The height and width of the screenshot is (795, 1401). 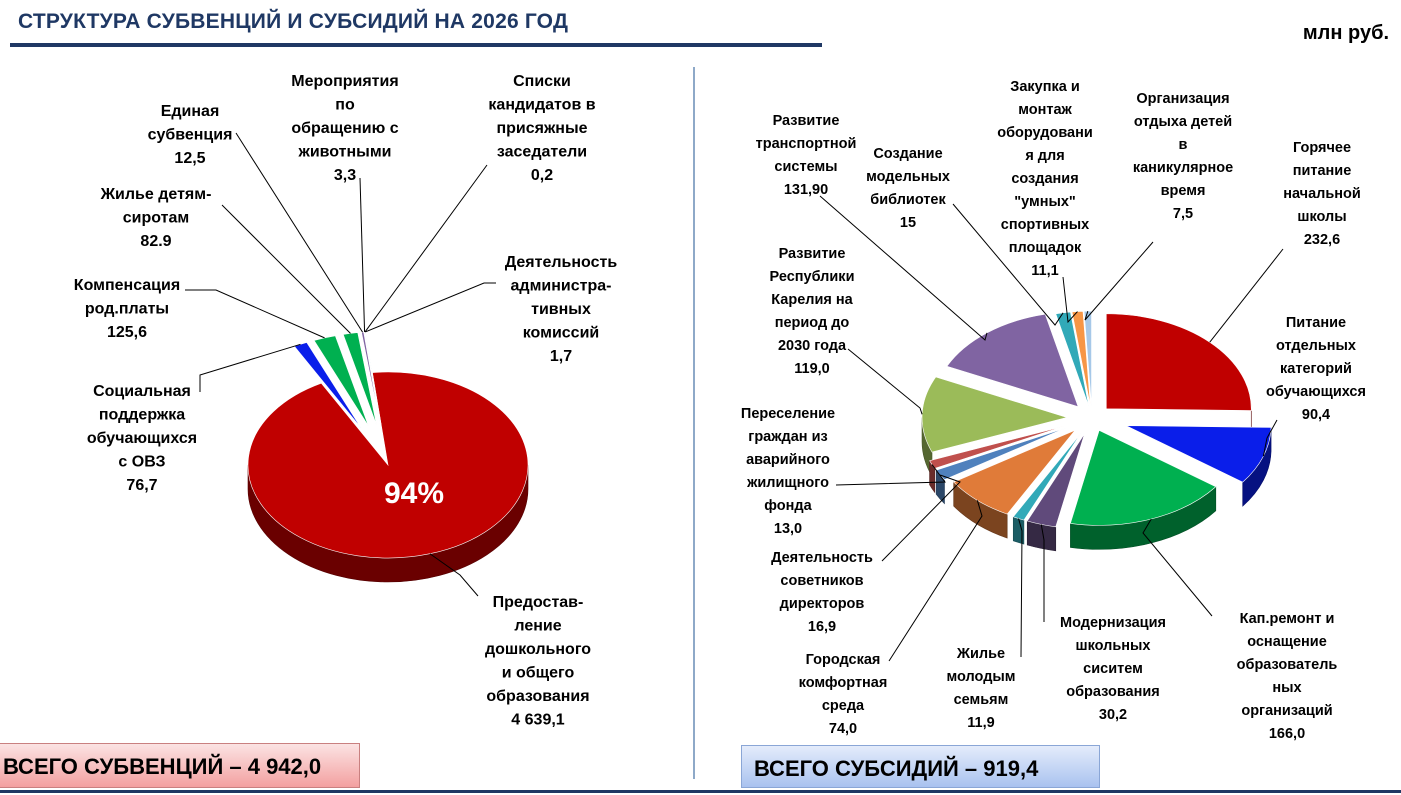 What do you see at coordinates (1287, 619) in the screenshot?
I see `slice-category-label: Кап.ремонт и` at bounding box center [1287, 619].